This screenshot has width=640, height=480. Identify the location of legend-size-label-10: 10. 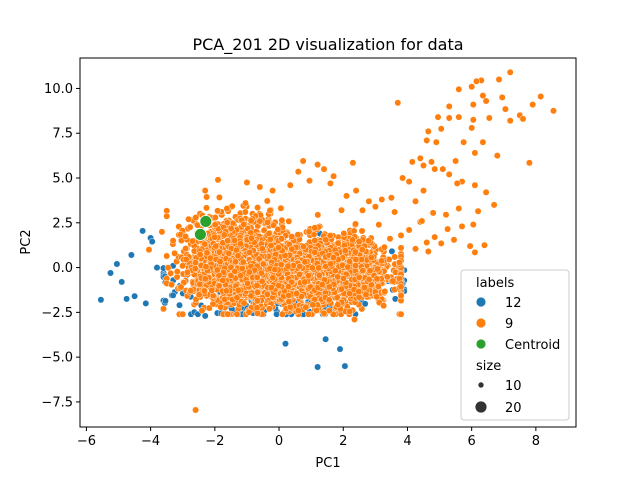
(513, 386).